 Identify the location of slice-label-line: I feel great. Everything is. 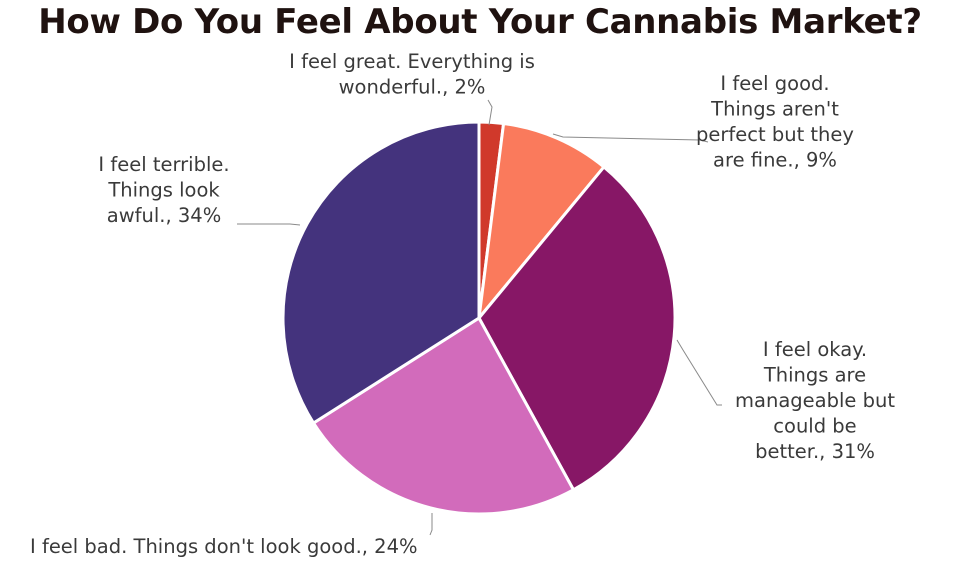
(412, 61).